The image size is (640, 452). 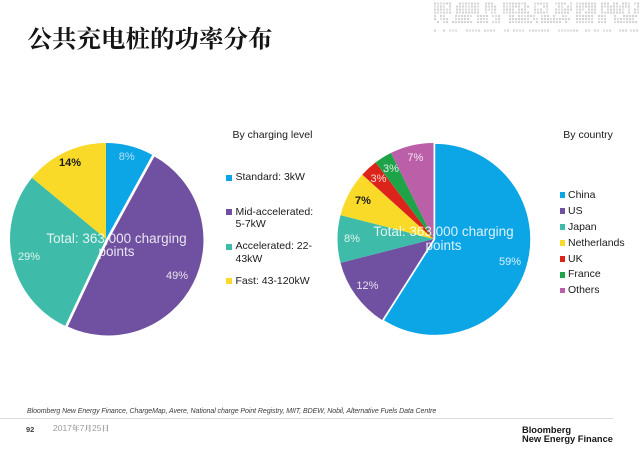 I want to click on svg-text: 7, so click(x=82, y=428).